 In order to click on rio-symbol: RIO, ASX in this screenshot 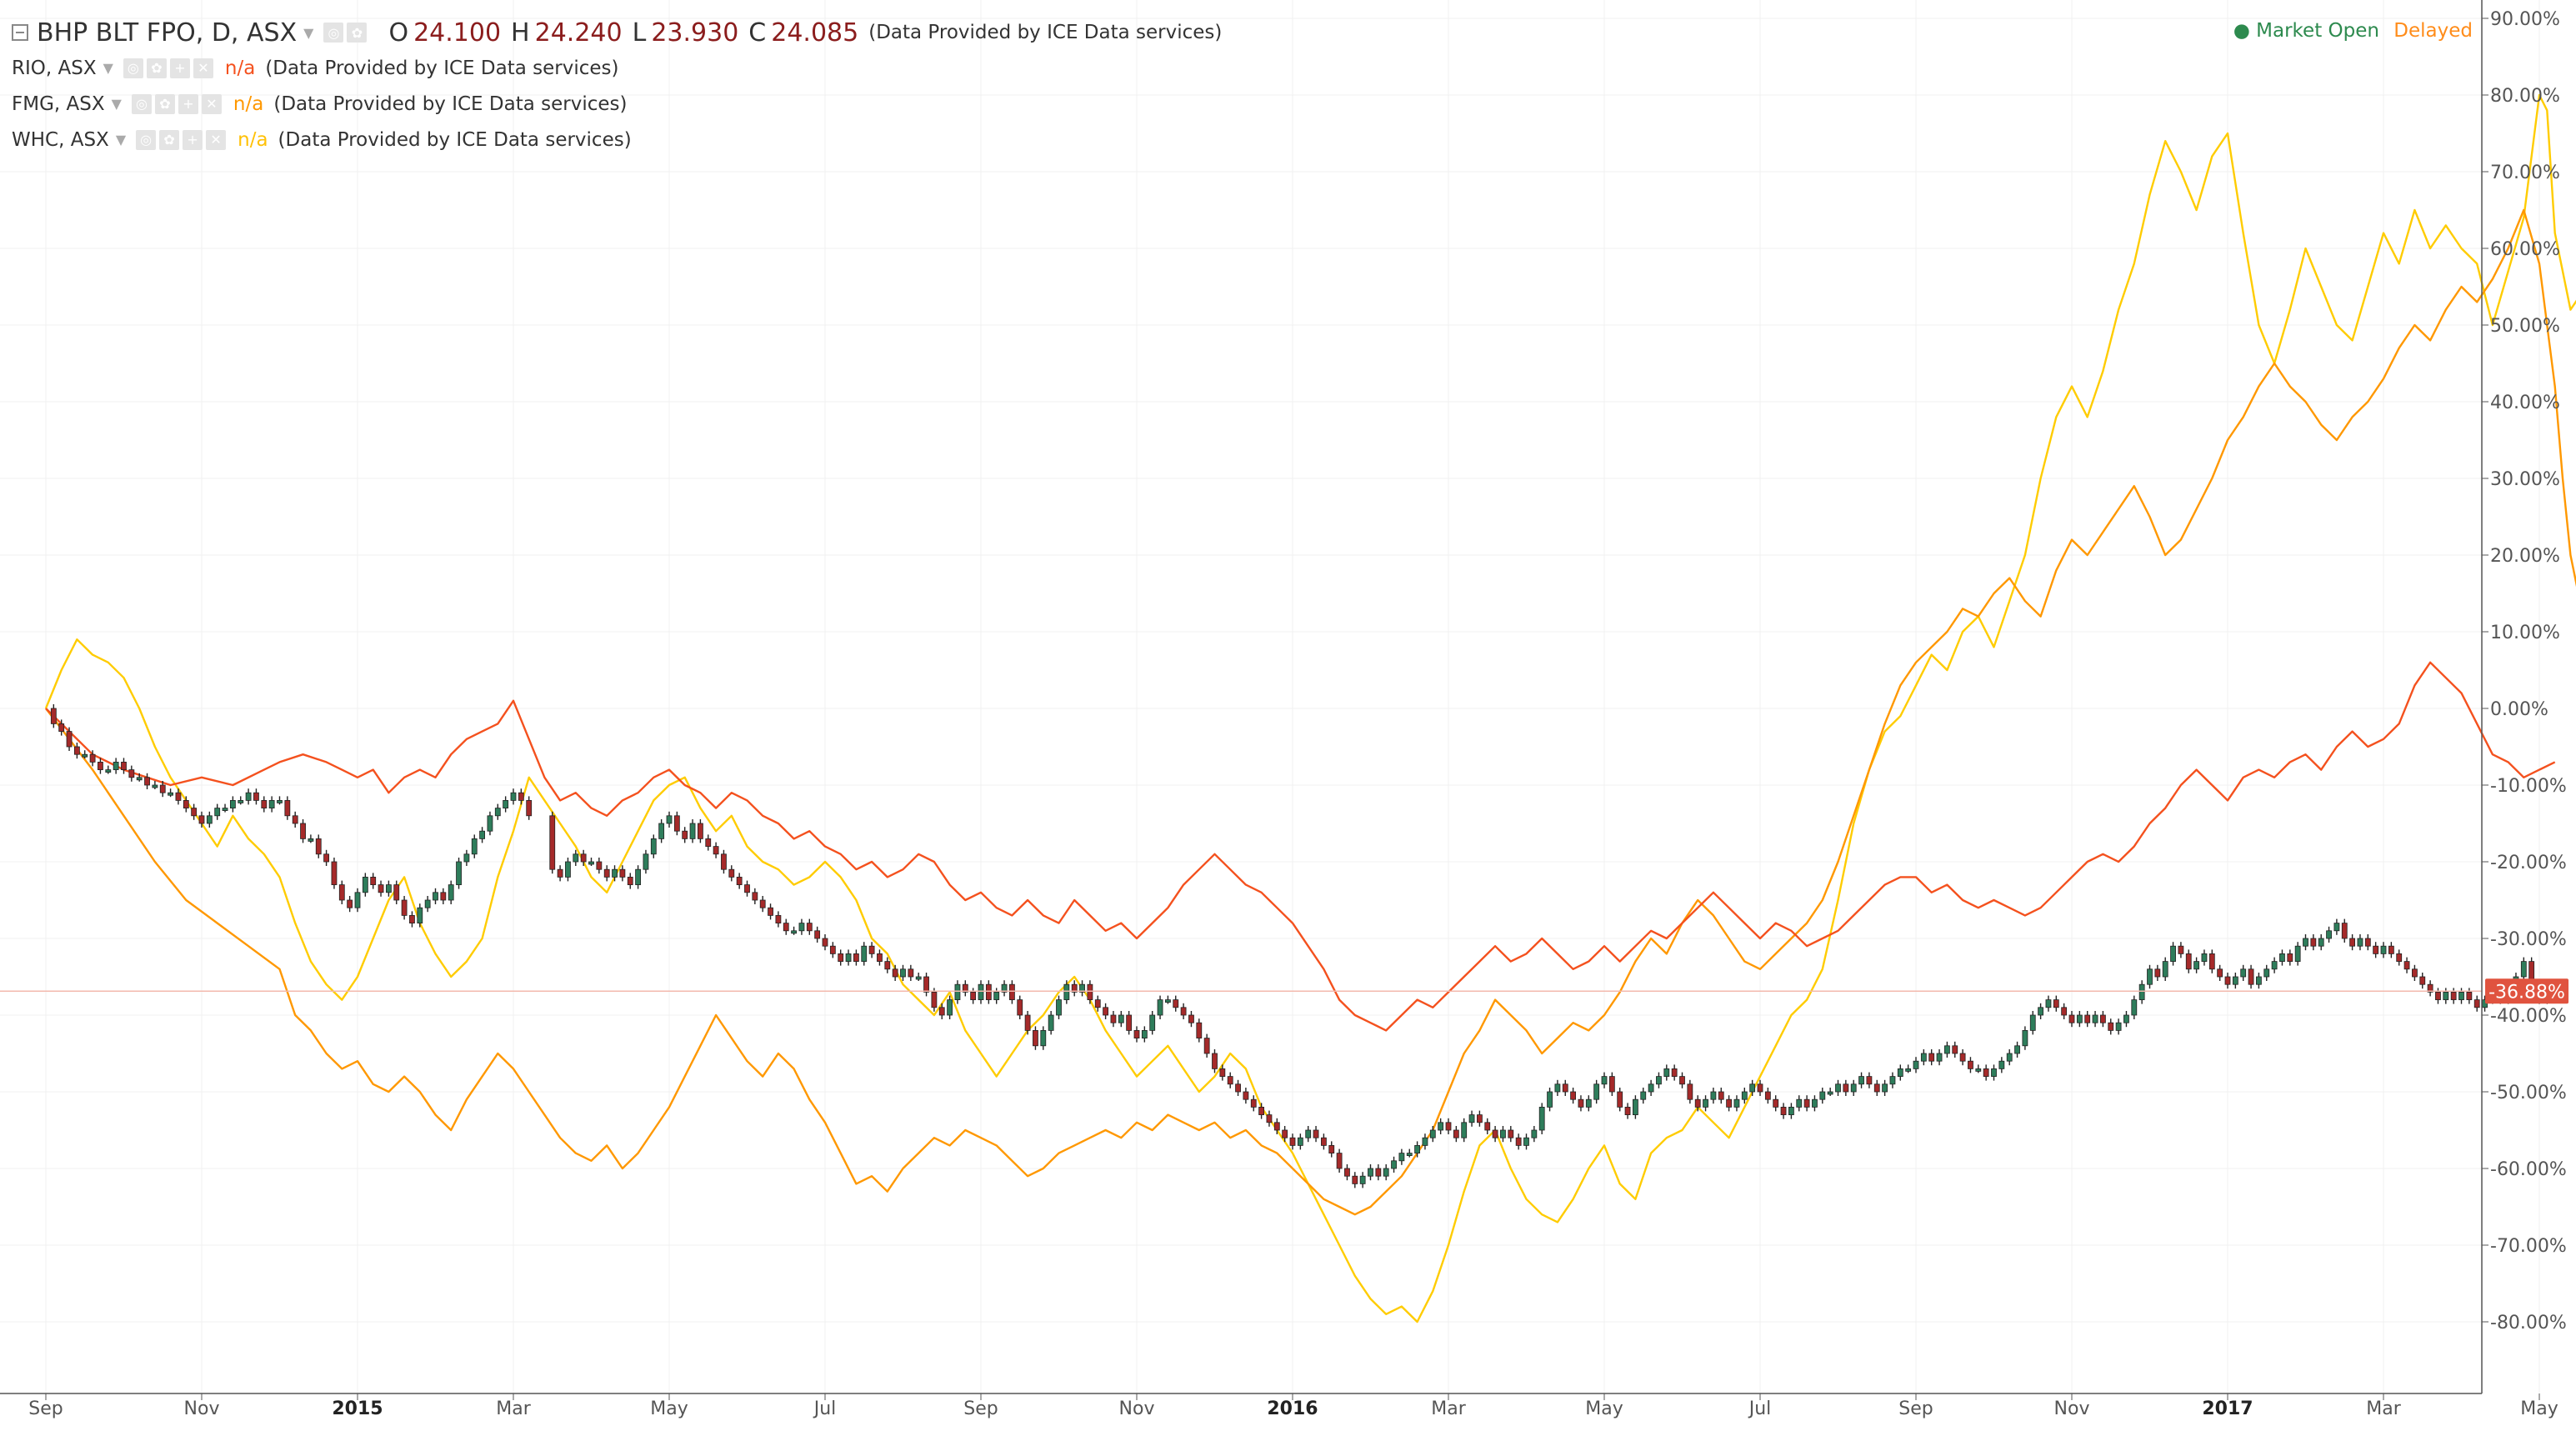, I will do `click(54, 68)`.